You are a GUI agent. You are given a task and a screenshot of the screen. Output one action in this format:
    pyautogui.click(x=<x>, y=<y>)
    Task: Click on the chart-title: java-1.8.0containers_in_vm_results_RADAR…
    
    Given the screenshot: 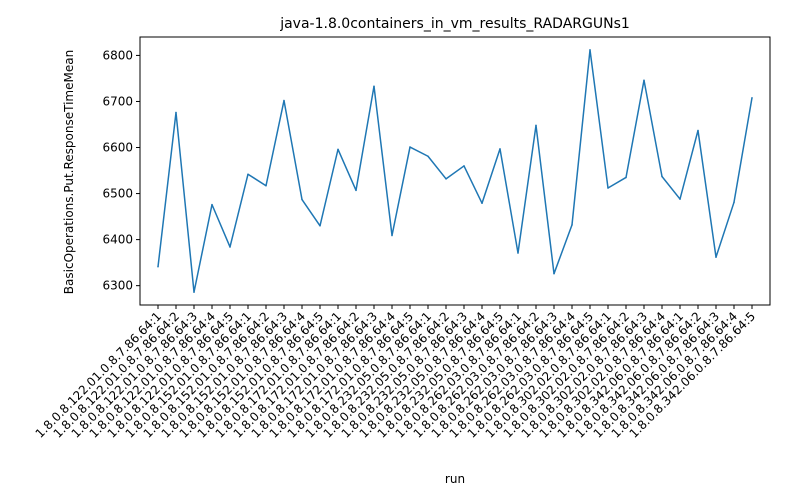 What is the action you would take?
    pyautogui.click(x=454, y=24)
    